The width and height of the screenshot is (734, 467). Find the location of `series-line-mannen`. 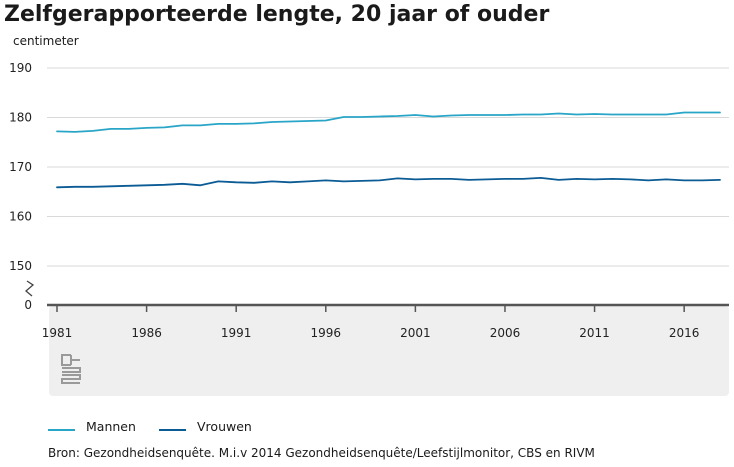

series-line-mannen is located at coordinates (388, 122).